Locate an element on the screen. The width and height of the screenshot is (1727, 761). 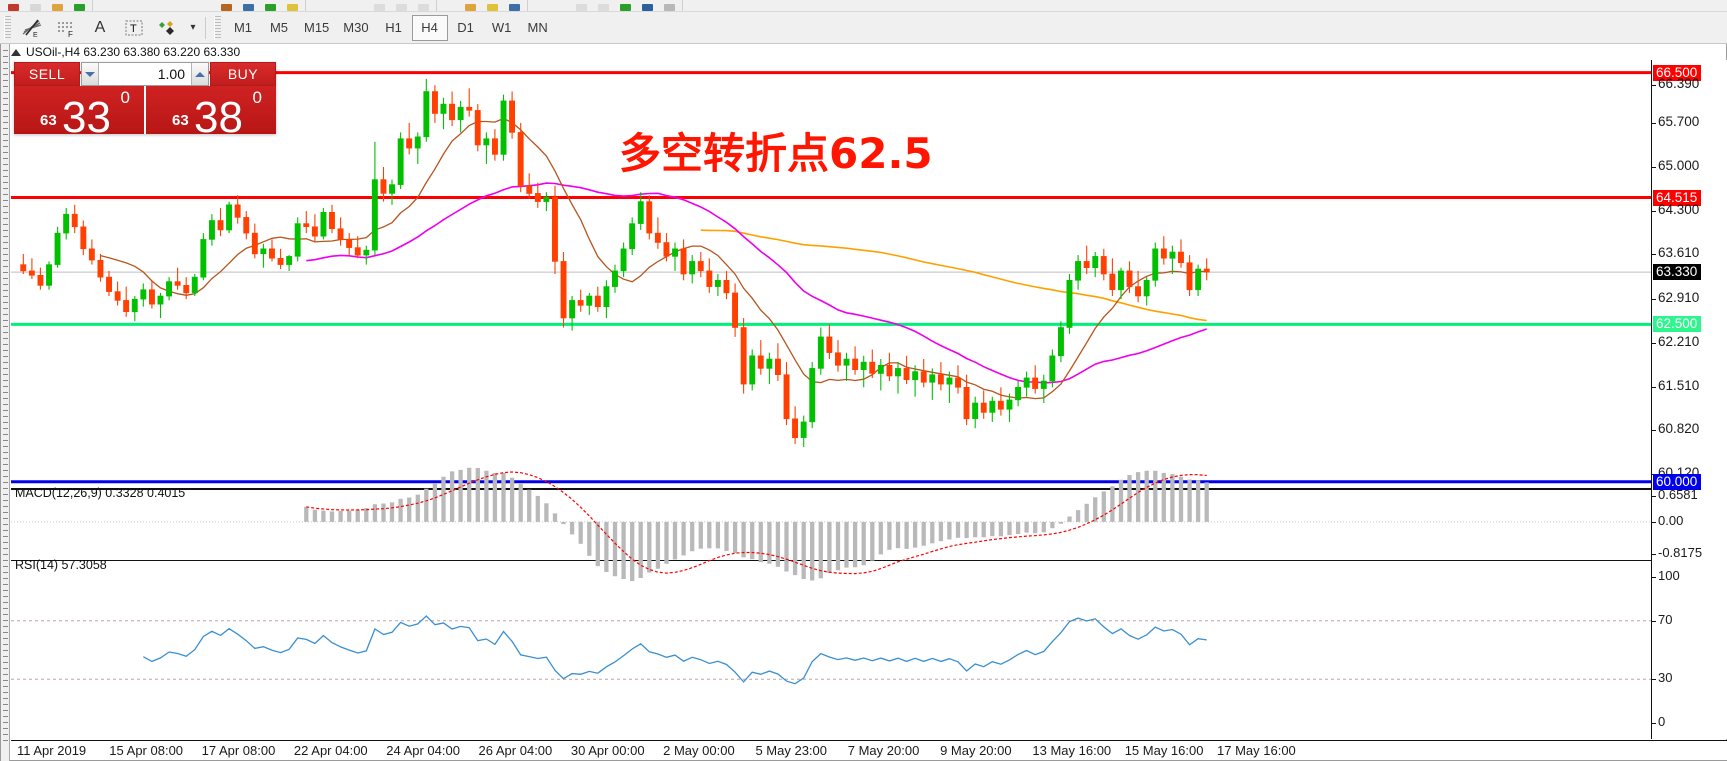
volume-increase-button is located at coordinates (199, 74).